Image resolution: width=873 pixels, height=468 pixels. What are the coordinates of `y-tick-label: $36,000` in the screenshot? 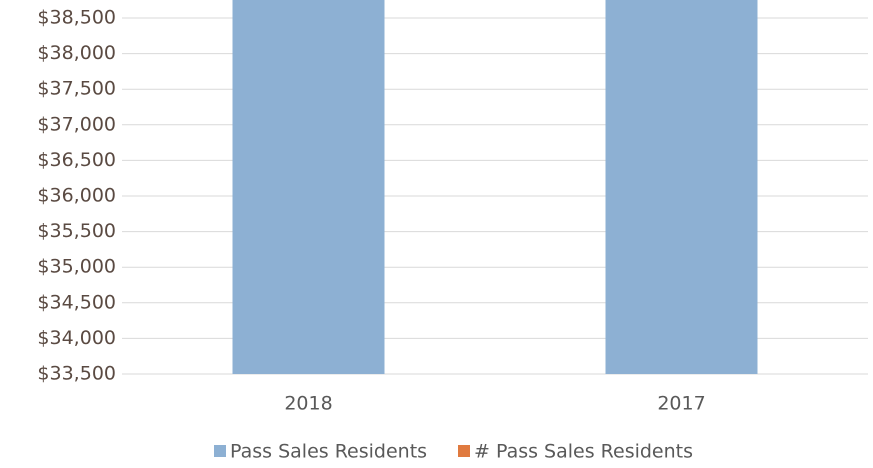 It's located at (76, 196).